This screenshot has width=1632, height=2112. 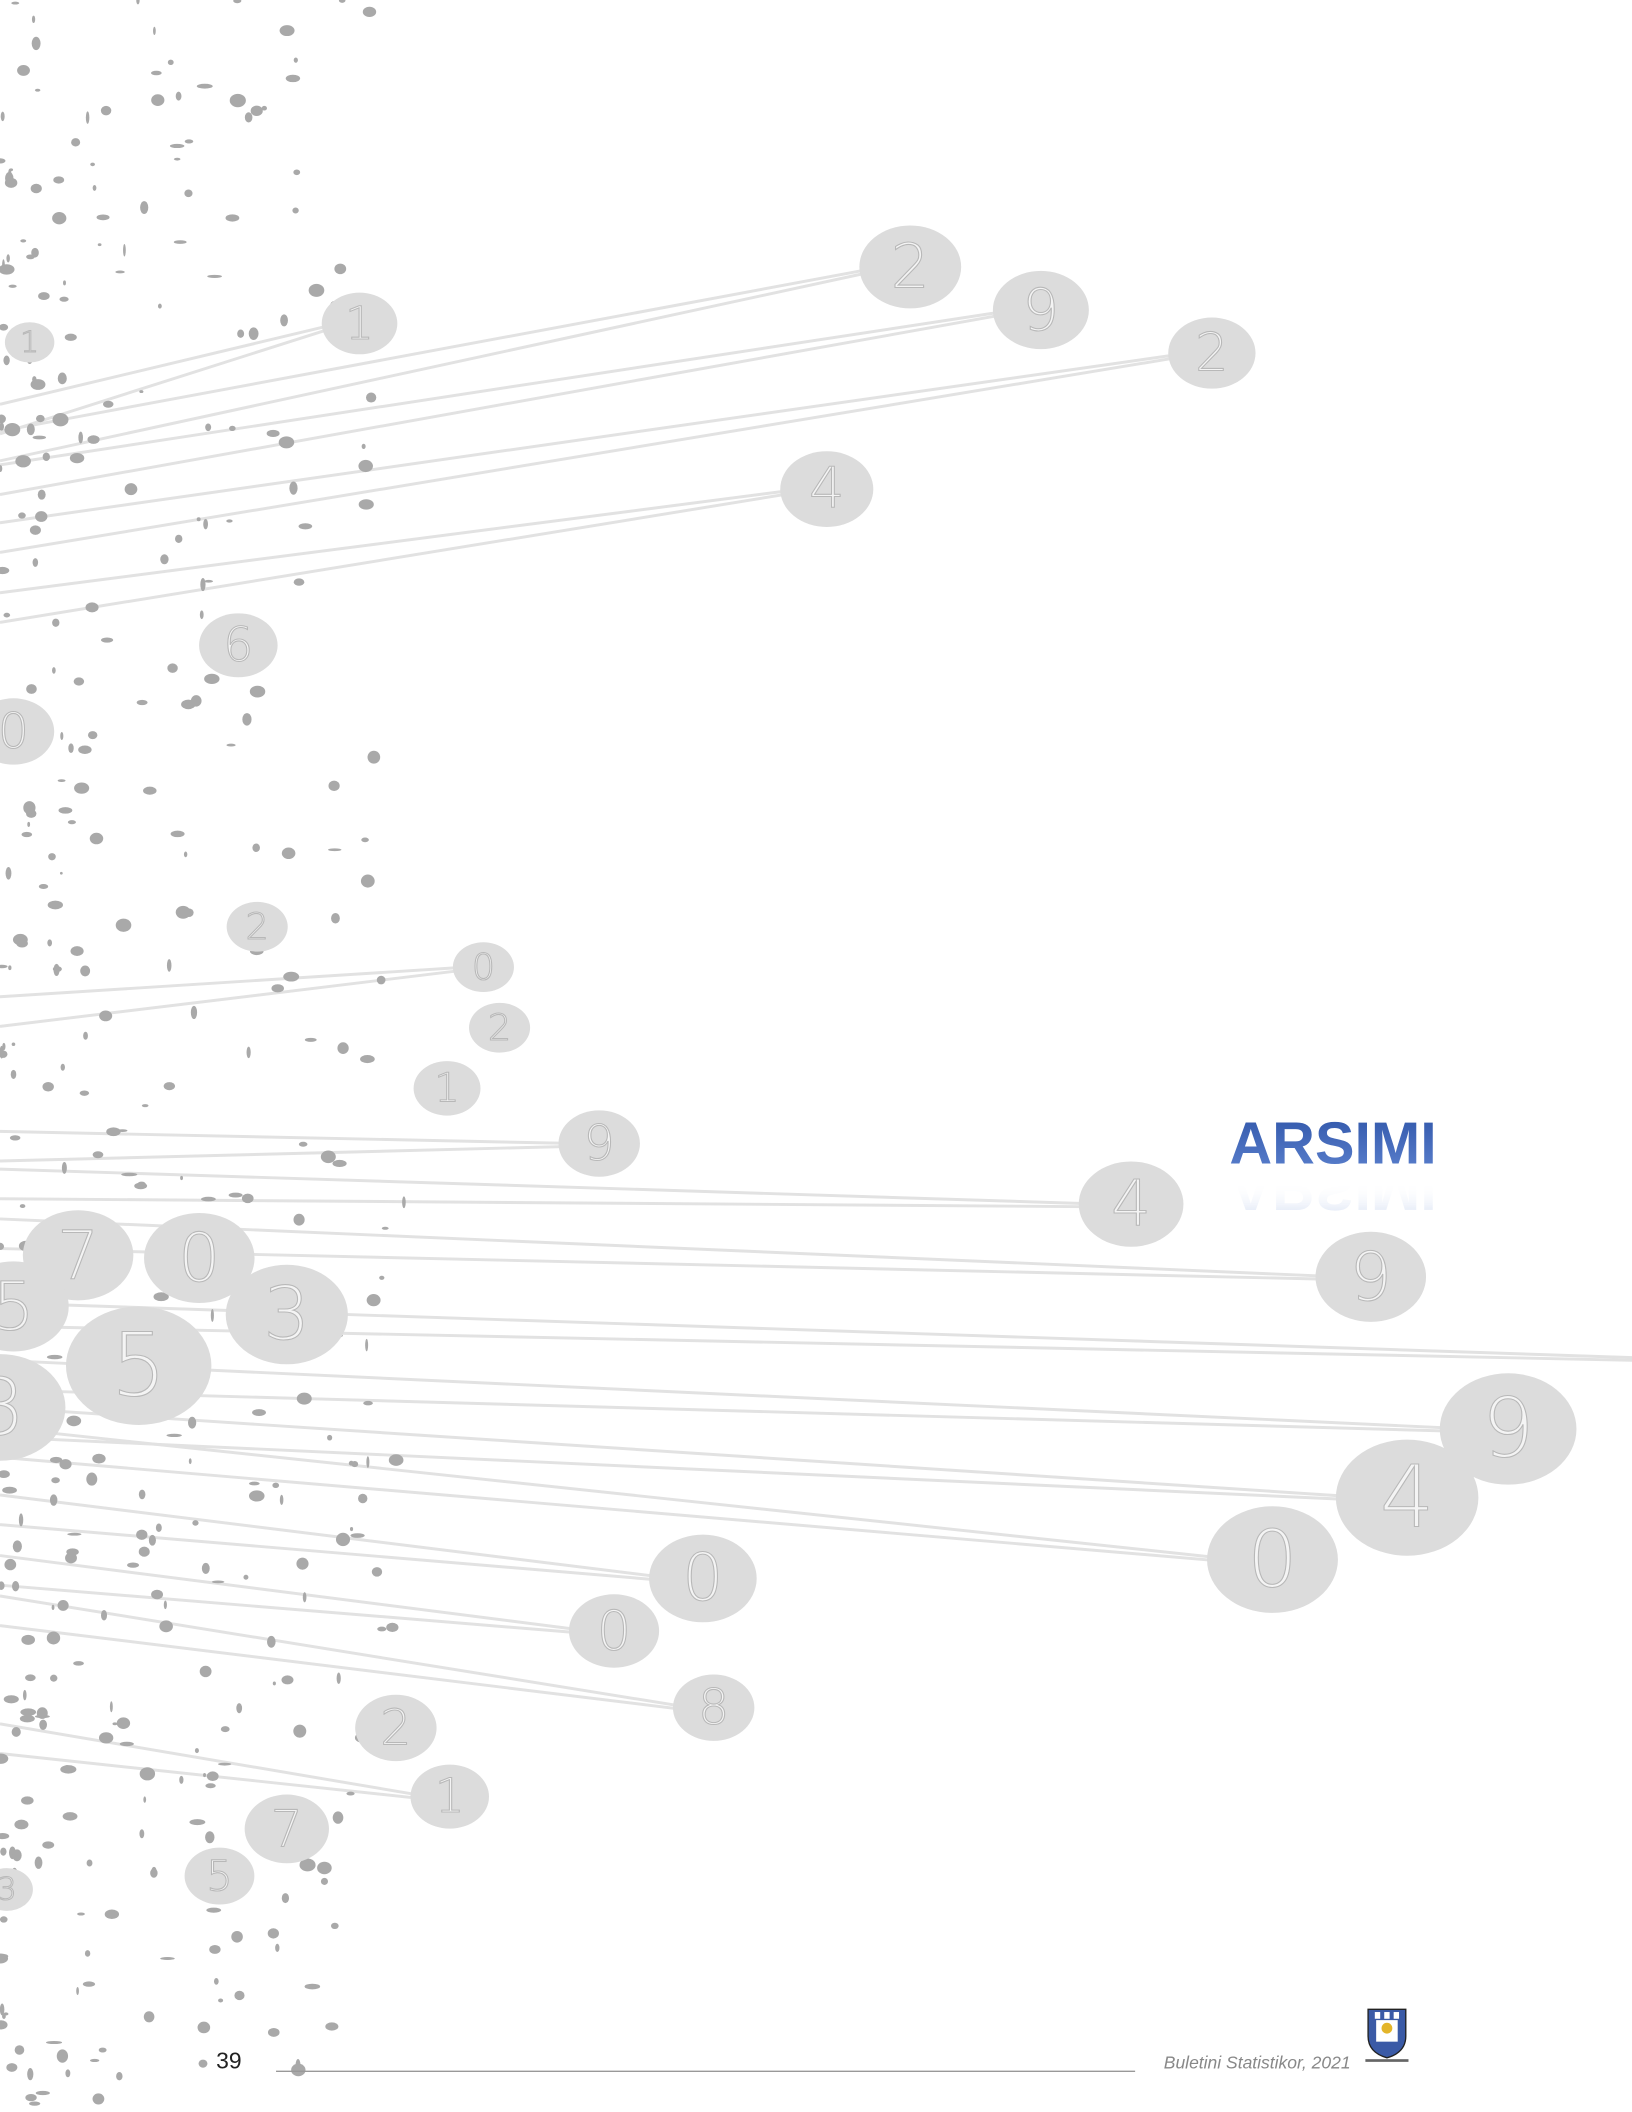 What do you see at coordinates (1387, 2035) in the screenshot?
I see `logo` at bounding box center [1387, 2035].